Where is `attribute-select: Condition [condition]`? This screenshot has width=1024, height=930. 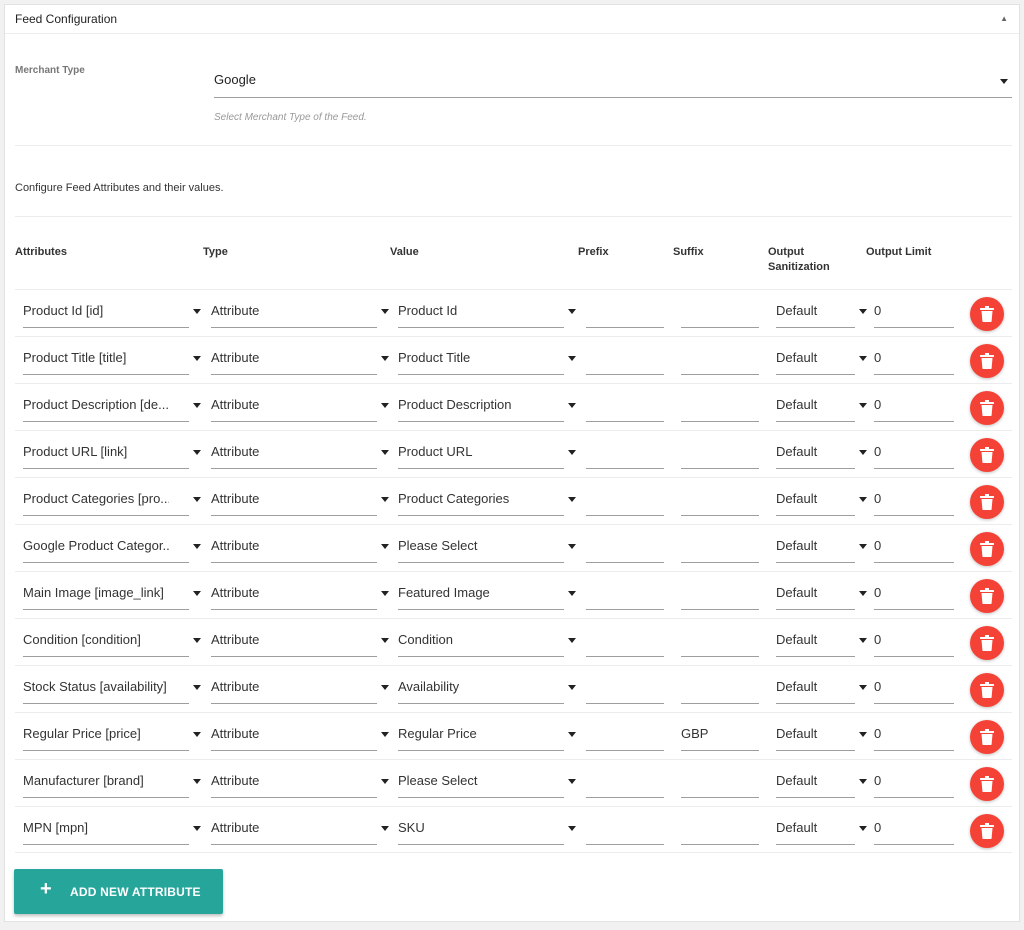
attribute-select: Condition [condition] is located at coordinates (112, 639).